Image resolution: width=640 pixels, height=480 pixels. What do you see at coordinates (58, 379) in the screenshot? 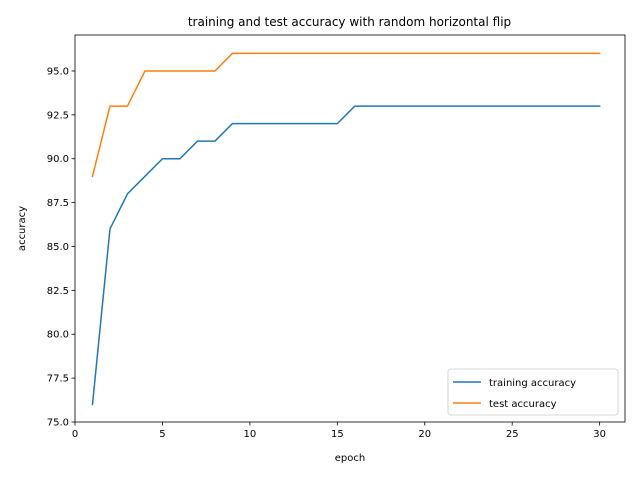
I see `y-tick-label: 77.5` at bounding box center [58, 379].